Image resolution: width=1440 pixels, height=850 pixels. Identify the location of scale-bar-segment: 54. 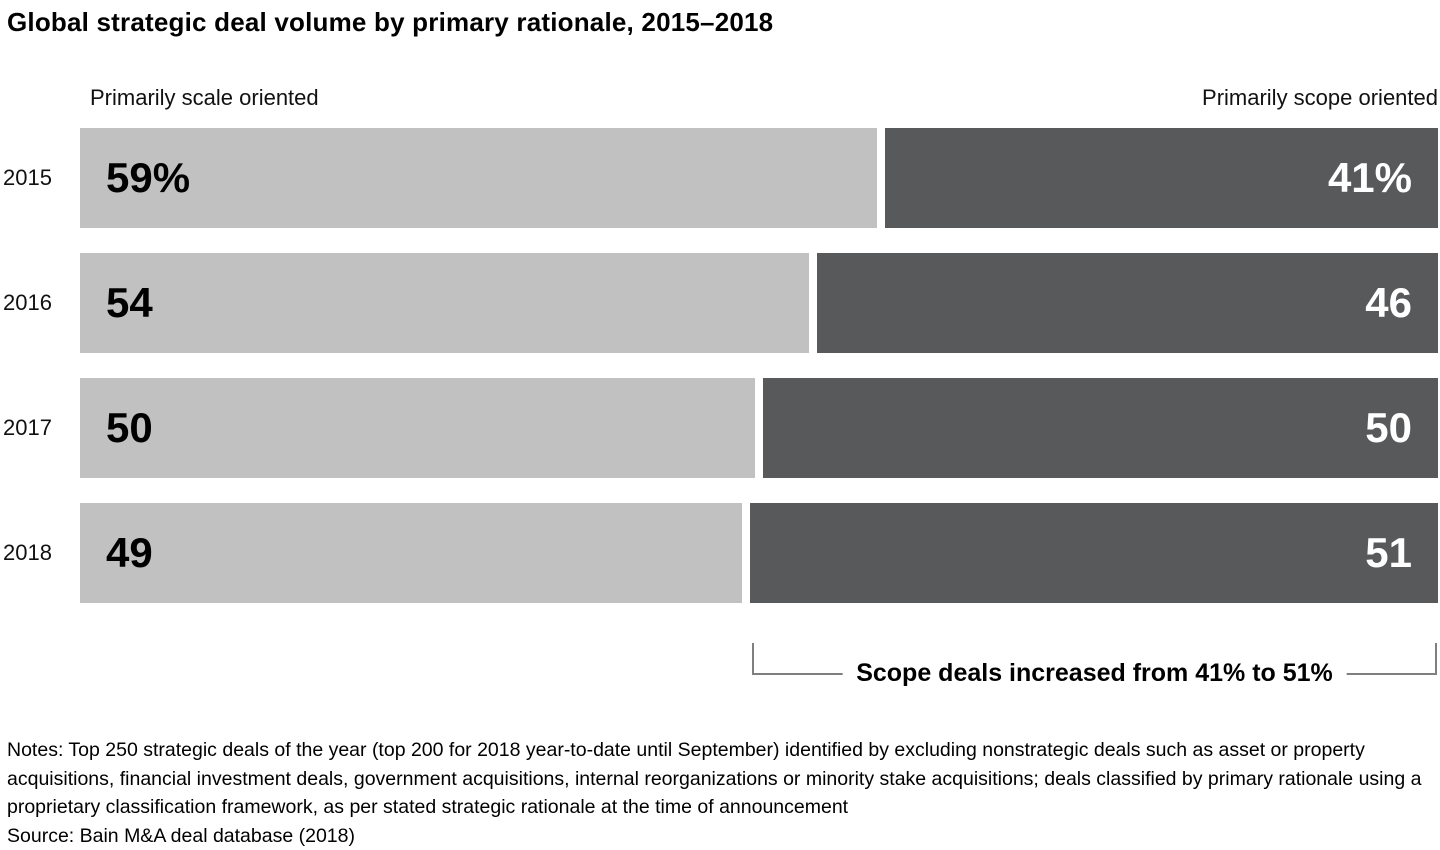
(444, 303).